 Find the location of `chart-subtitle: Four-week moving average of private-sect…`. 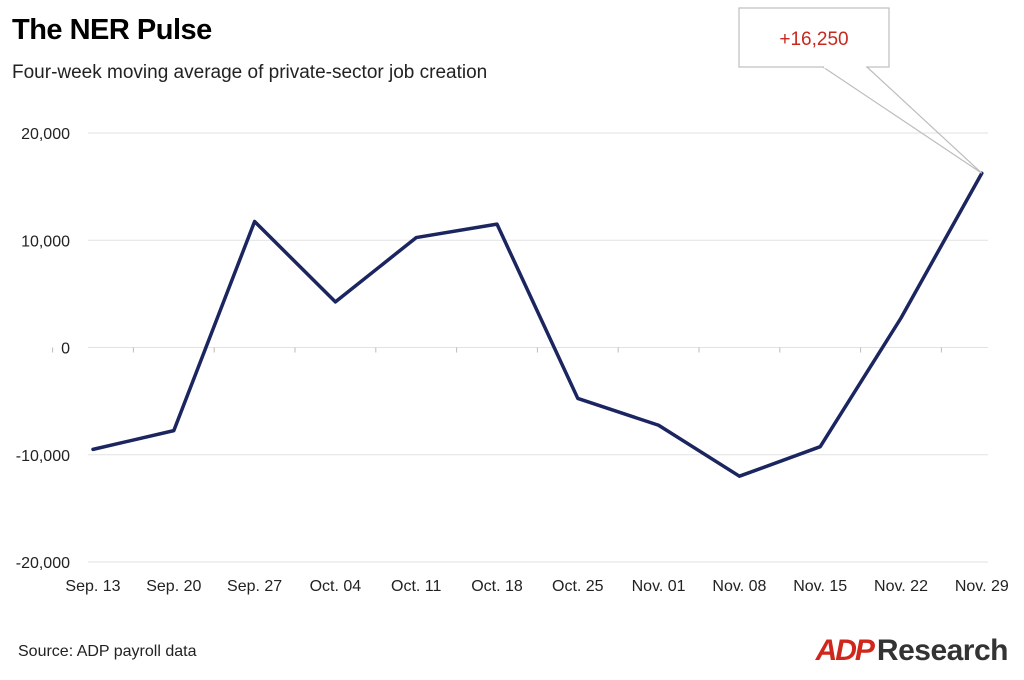

chart-subtitle: Four-week moving average of private-sect… is located at coordinates (250, 72).